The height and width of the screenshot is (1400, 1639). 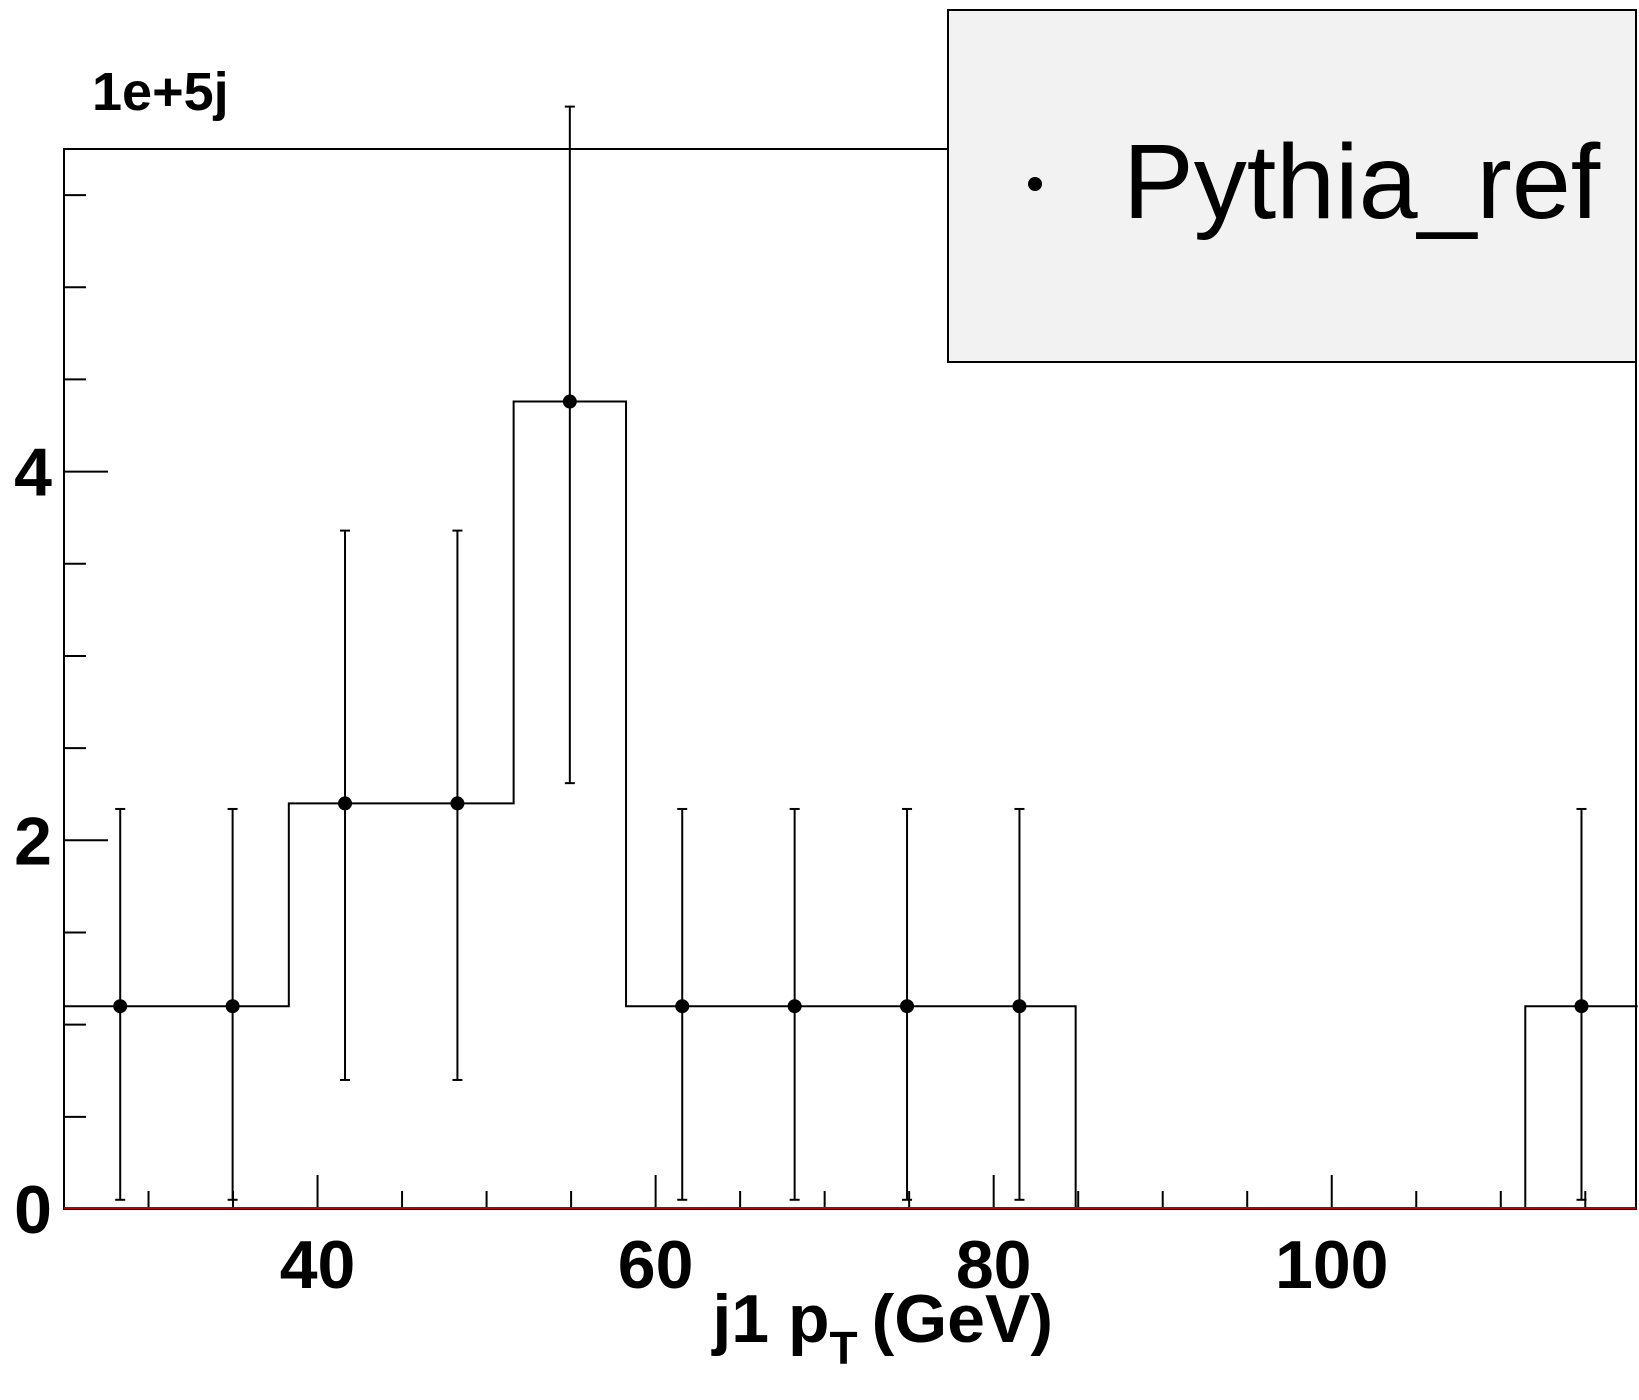 What do you see at coordinates (994, 1265) in the screenshot?
I see `x-tick-label: 80` at bounding box center [994, 1265].